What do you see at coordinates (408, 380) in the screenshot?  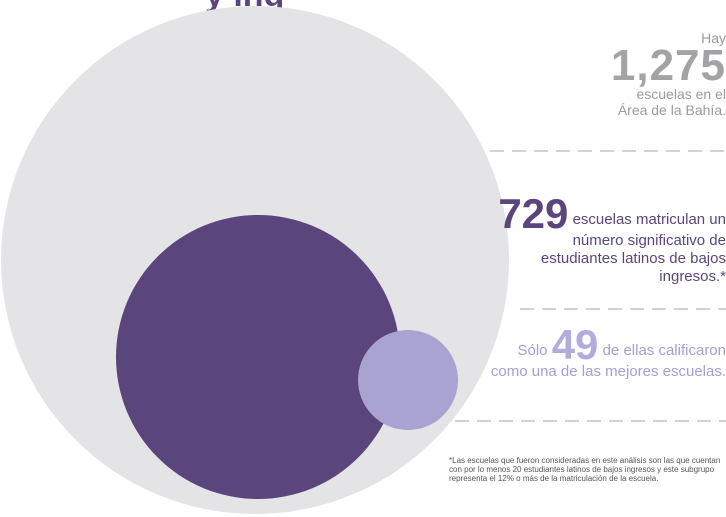 I see `top-schools-circle` at bounding box center [408, 380].